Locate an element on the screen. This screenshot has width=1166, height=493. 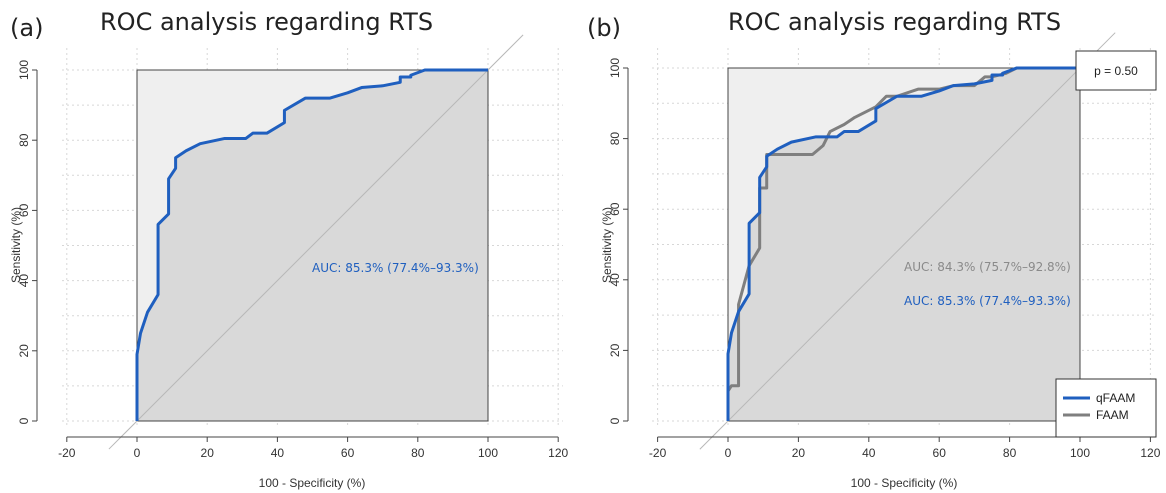
legend-box is located at coordinates (1106, 408).